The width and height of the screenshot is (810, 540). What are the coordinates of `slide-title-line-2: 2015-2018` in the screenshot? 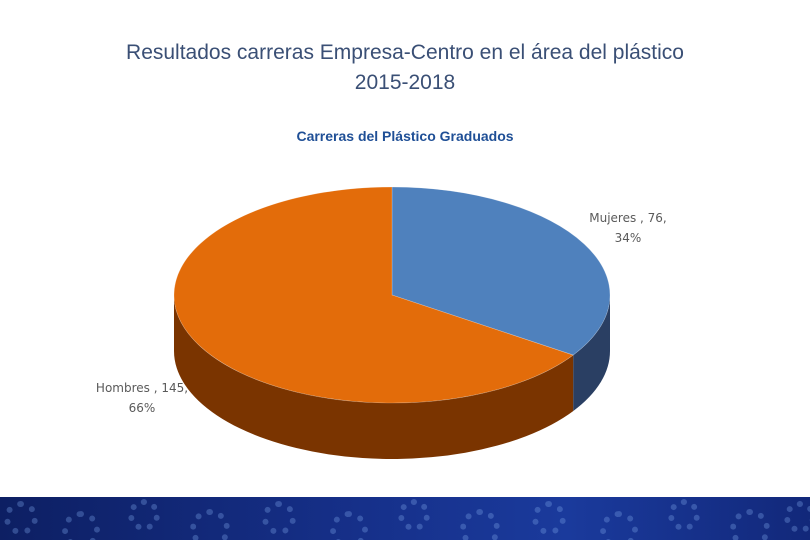 It's located at (405, 82).